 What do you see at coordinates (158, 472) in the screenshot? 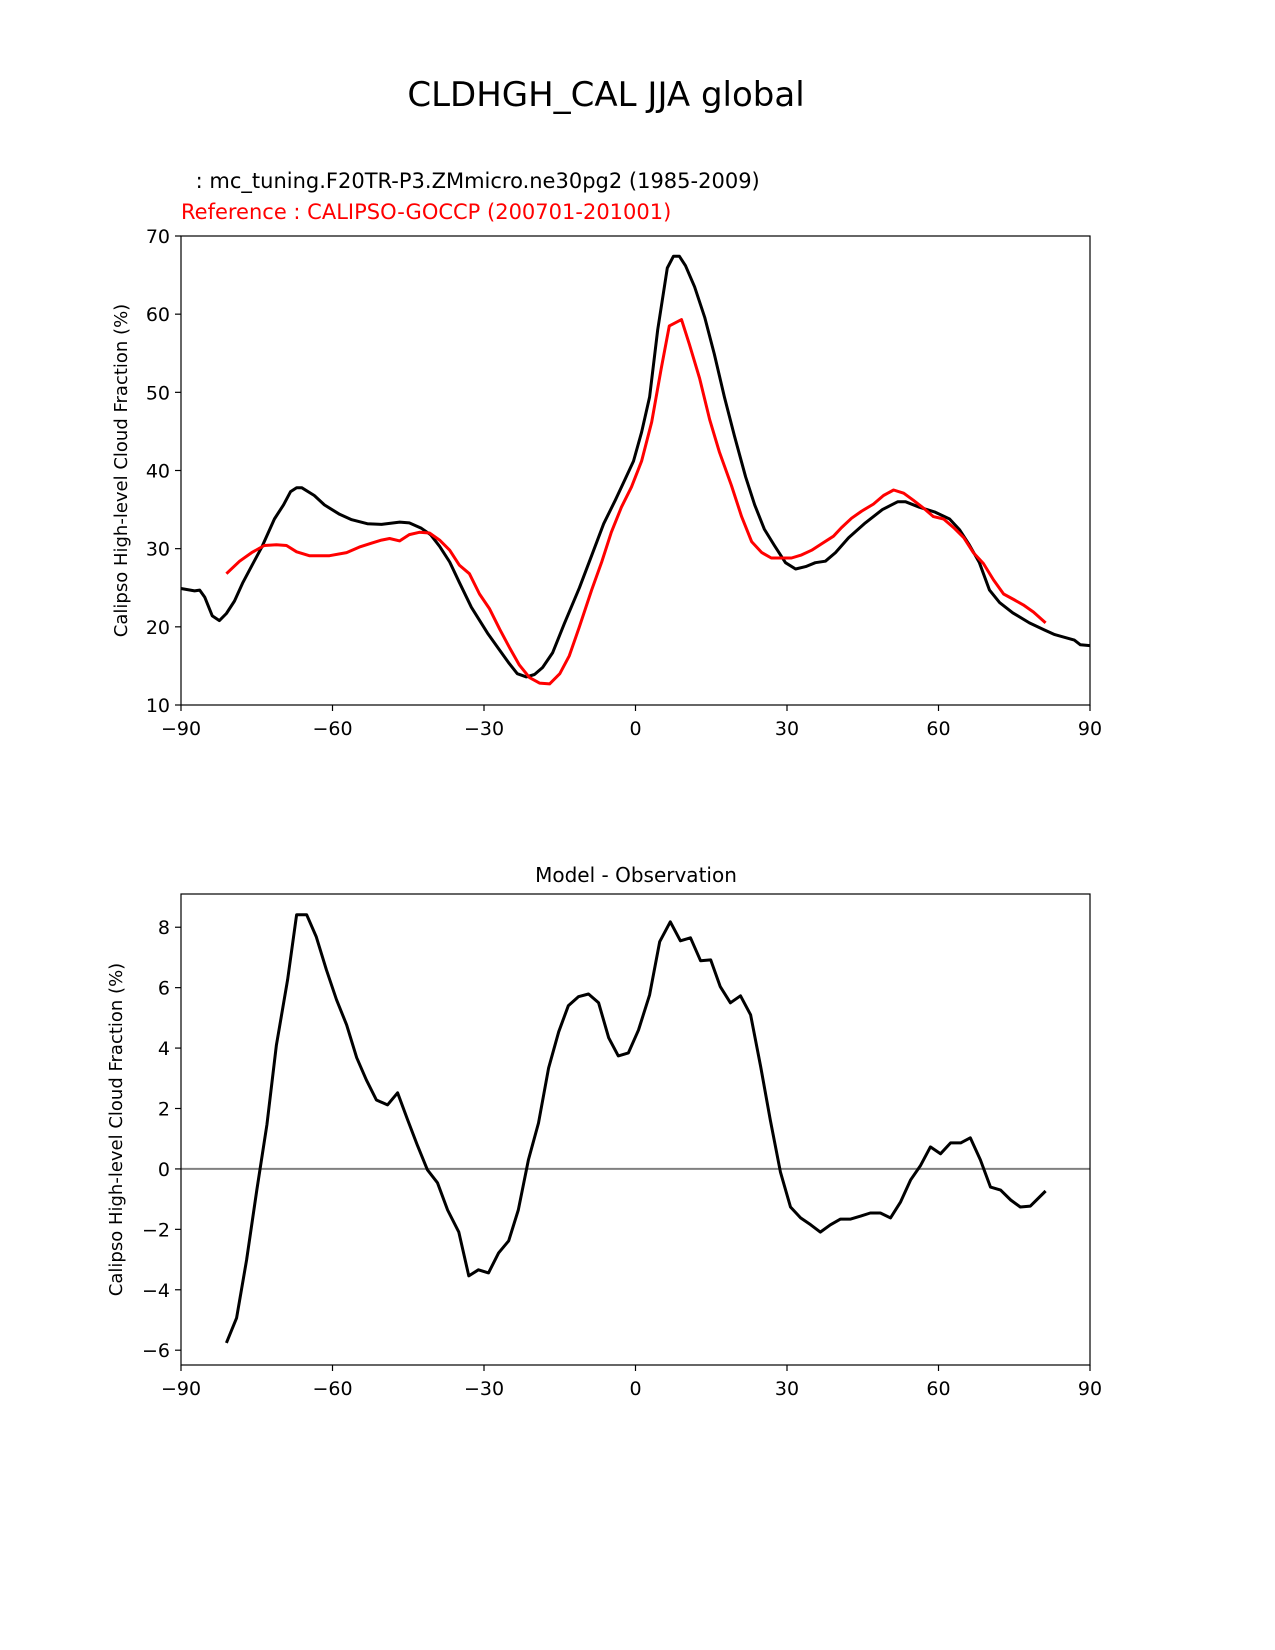
I see `y-tick-label: 40` at bounding box center [158, 472].